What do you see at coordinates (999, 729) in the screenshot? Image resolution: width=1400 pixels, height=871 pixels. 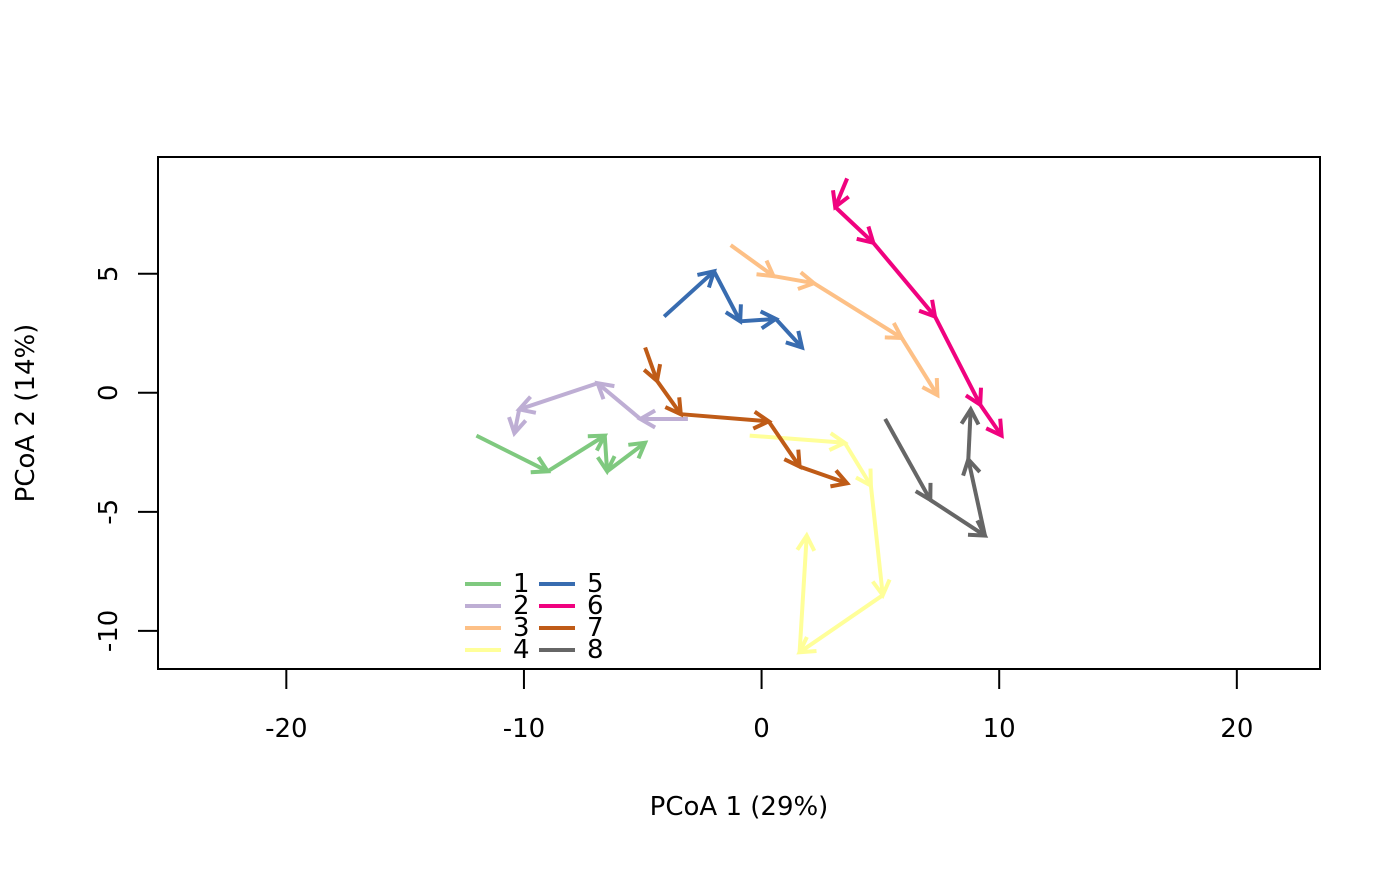 I see `x-tick-label: 10` at bounding box center [999, 729].